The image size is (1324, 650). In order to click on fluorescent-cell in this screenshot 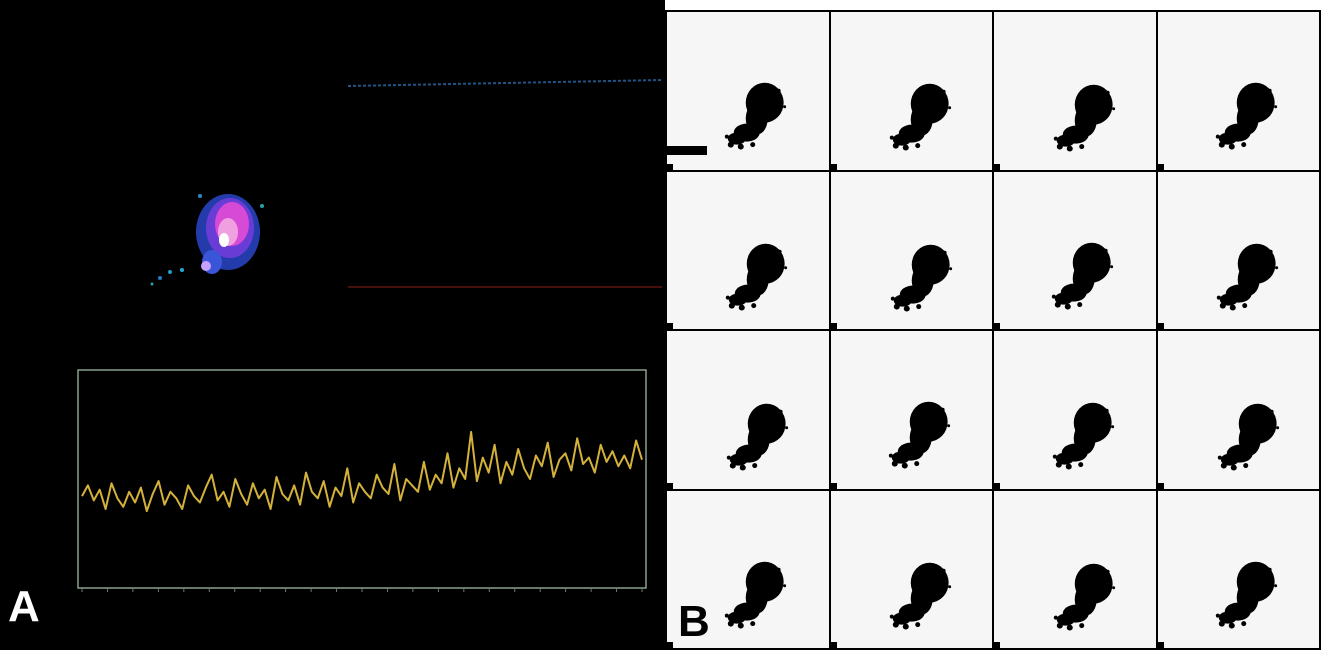, I will do `click(207, 240)`.